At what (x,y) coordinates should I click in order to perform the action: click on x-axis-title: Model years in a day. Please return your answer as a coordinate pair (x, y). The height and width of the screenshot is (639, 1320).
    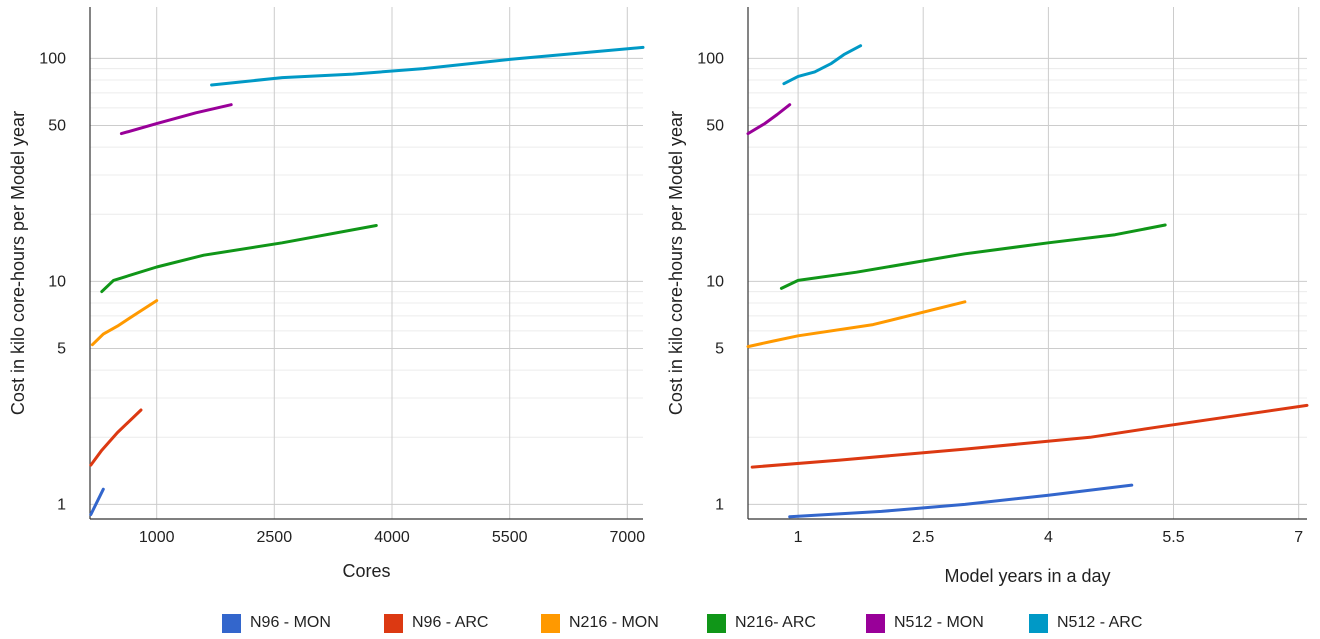
    Looking at the image, I should click on (1027, 576).